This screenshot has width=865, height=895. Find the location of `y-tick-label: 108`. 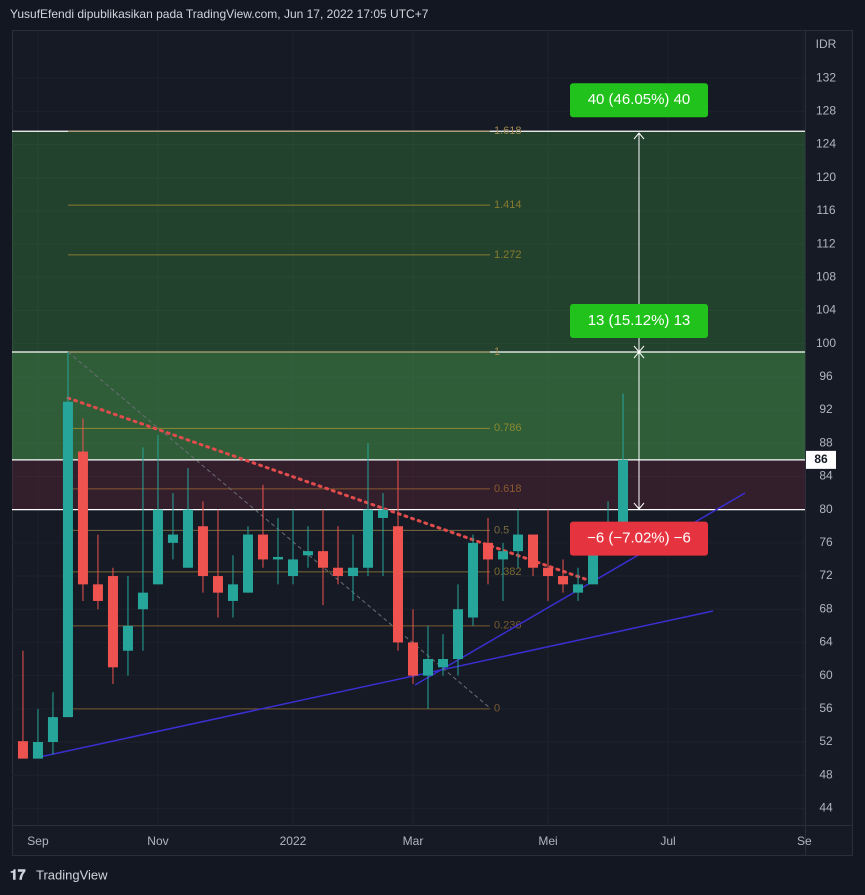

y-tick-label: 108 is located at coordinates (826, 276).